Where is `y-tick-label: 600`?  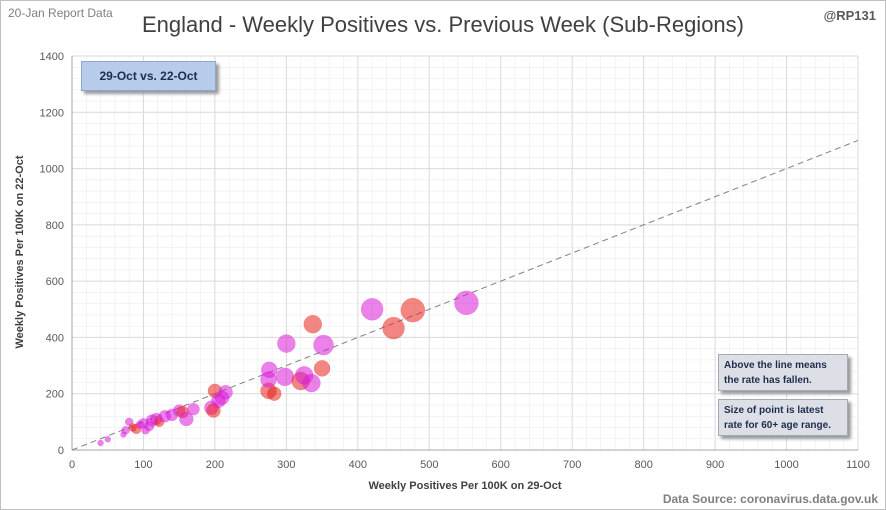
y-tick-label: 600 is located at coordinates (55, 282).